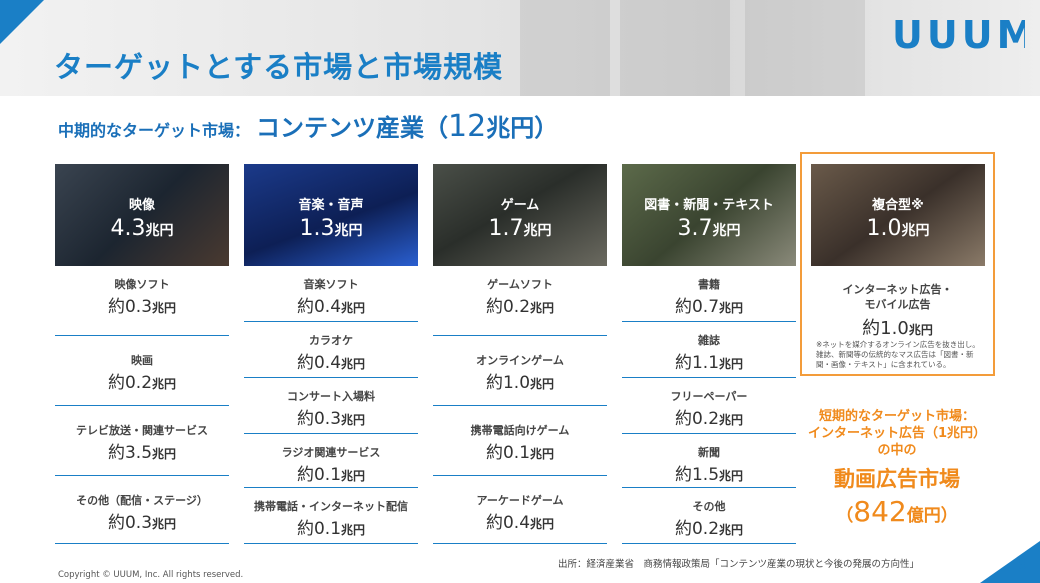 The height and width of the screenshot is (583, 1040). Describe the element at coordinates (709, 228) in the screenshot. I see `category-value: 3.7兆円` at that location.